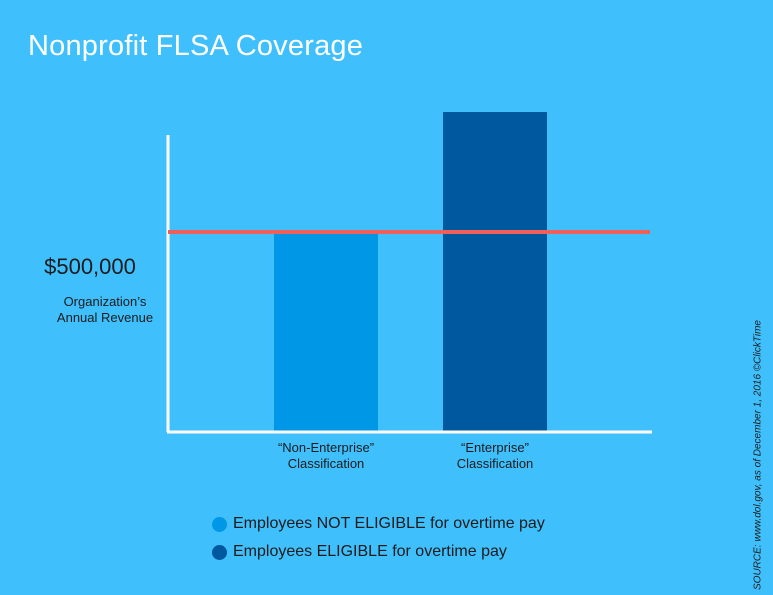  Describe the element at coordinates (90, 266) in the screenshot. I see `threshold-value-label: $500,000` at that location.